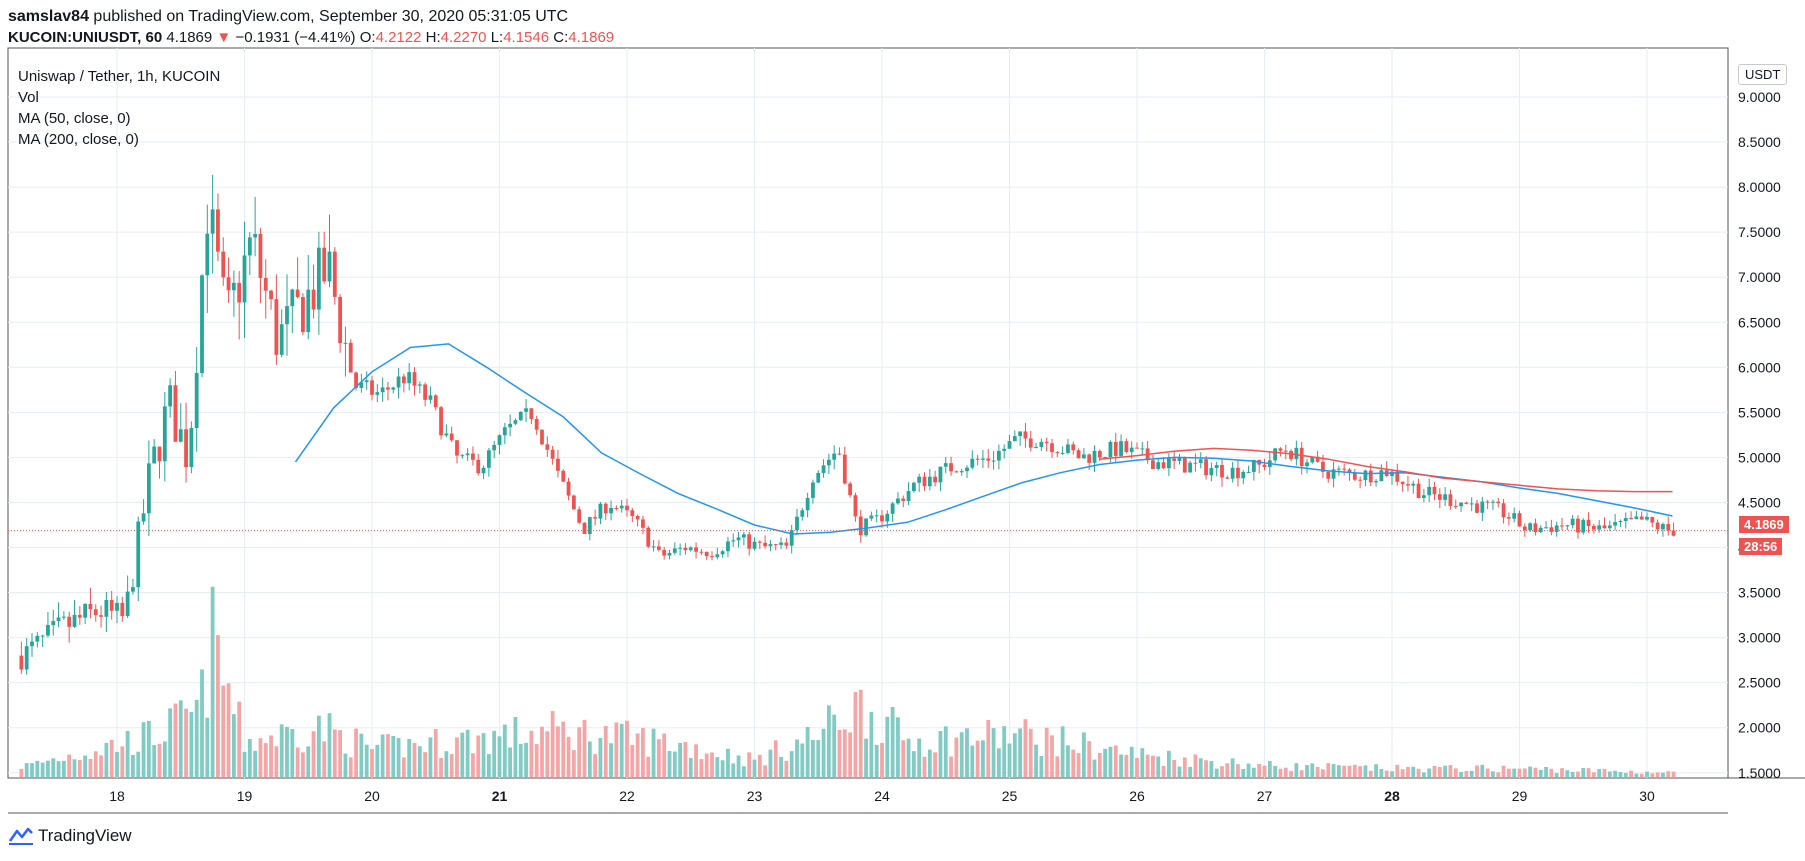 This screenshot has height=861, width=1805. I want to click on legend-ma50: MA (50, close, 0), so click(74, 118).